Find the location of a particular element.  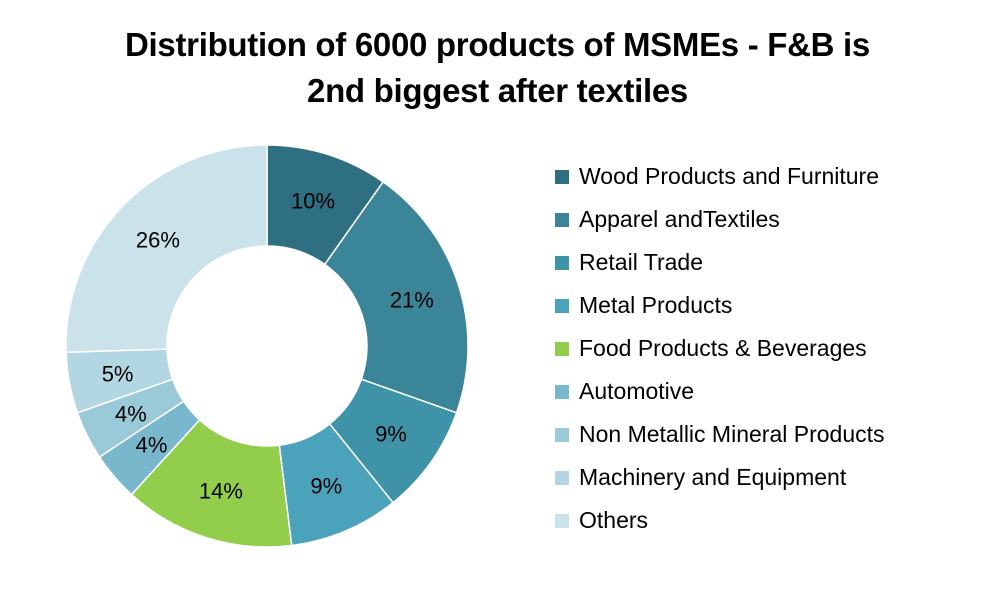

legend-item-7: Machinery and Equipment is located at coordinates (720, 477).